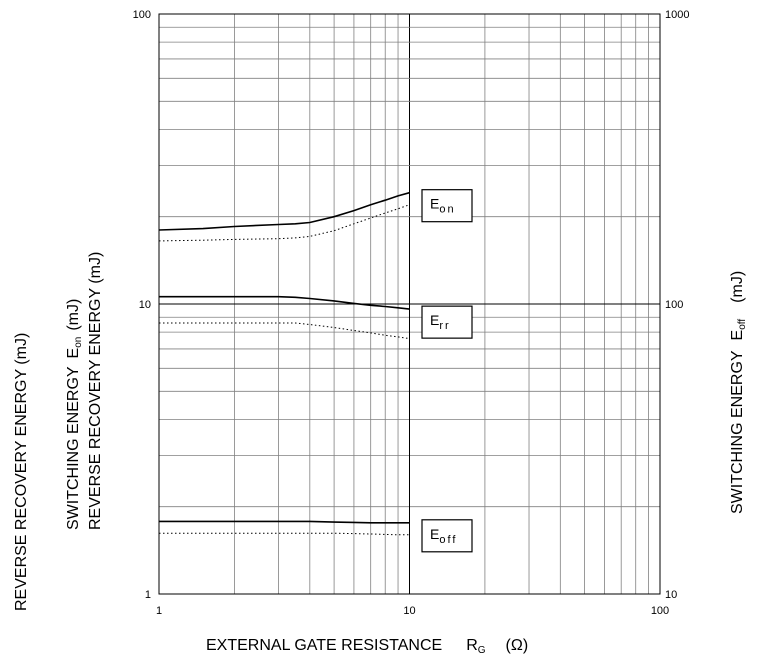 The width and height of the screenshot is (759, 657). I want to click on y-axis-title-left-1: REVERSE RECOVERY ENERGY (mJ), so click(21, 472).